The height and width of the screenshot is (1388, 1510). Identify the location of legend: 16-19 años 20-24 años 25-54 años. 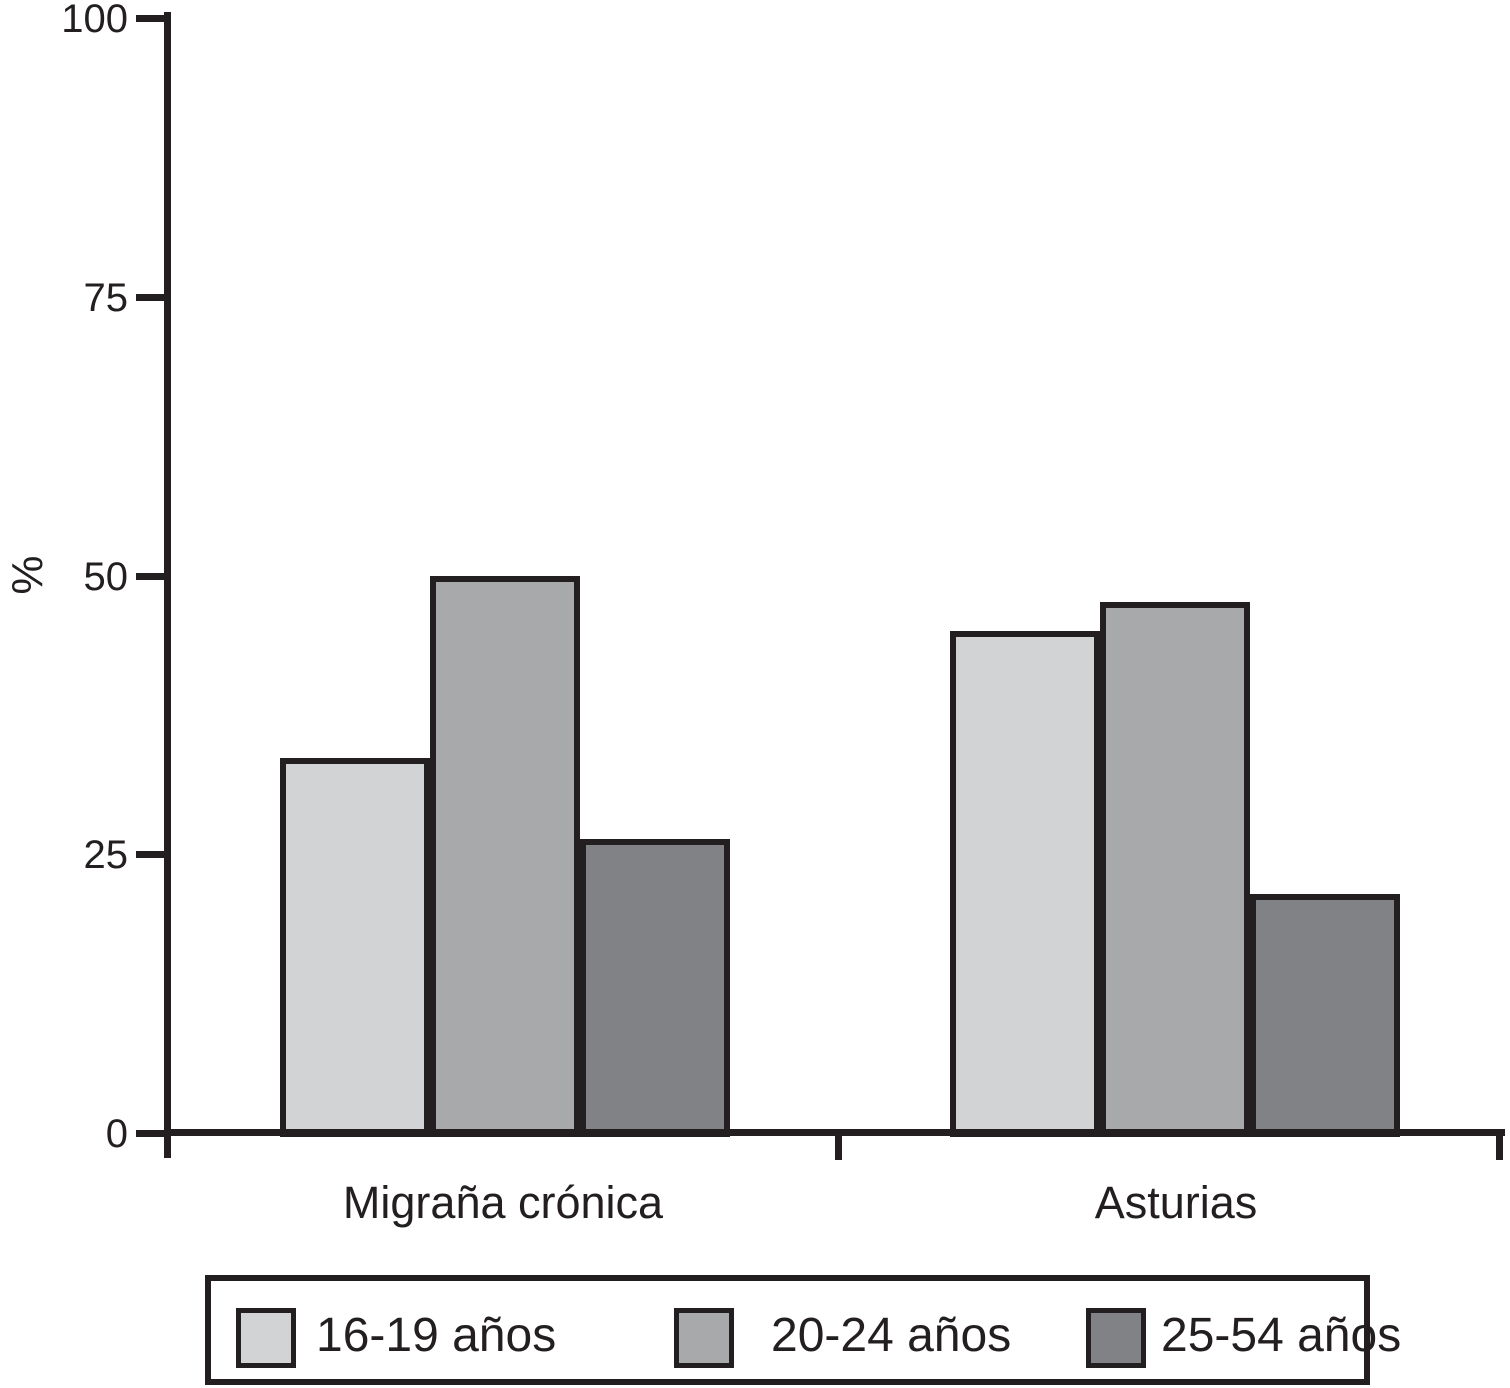
(803, 1330).